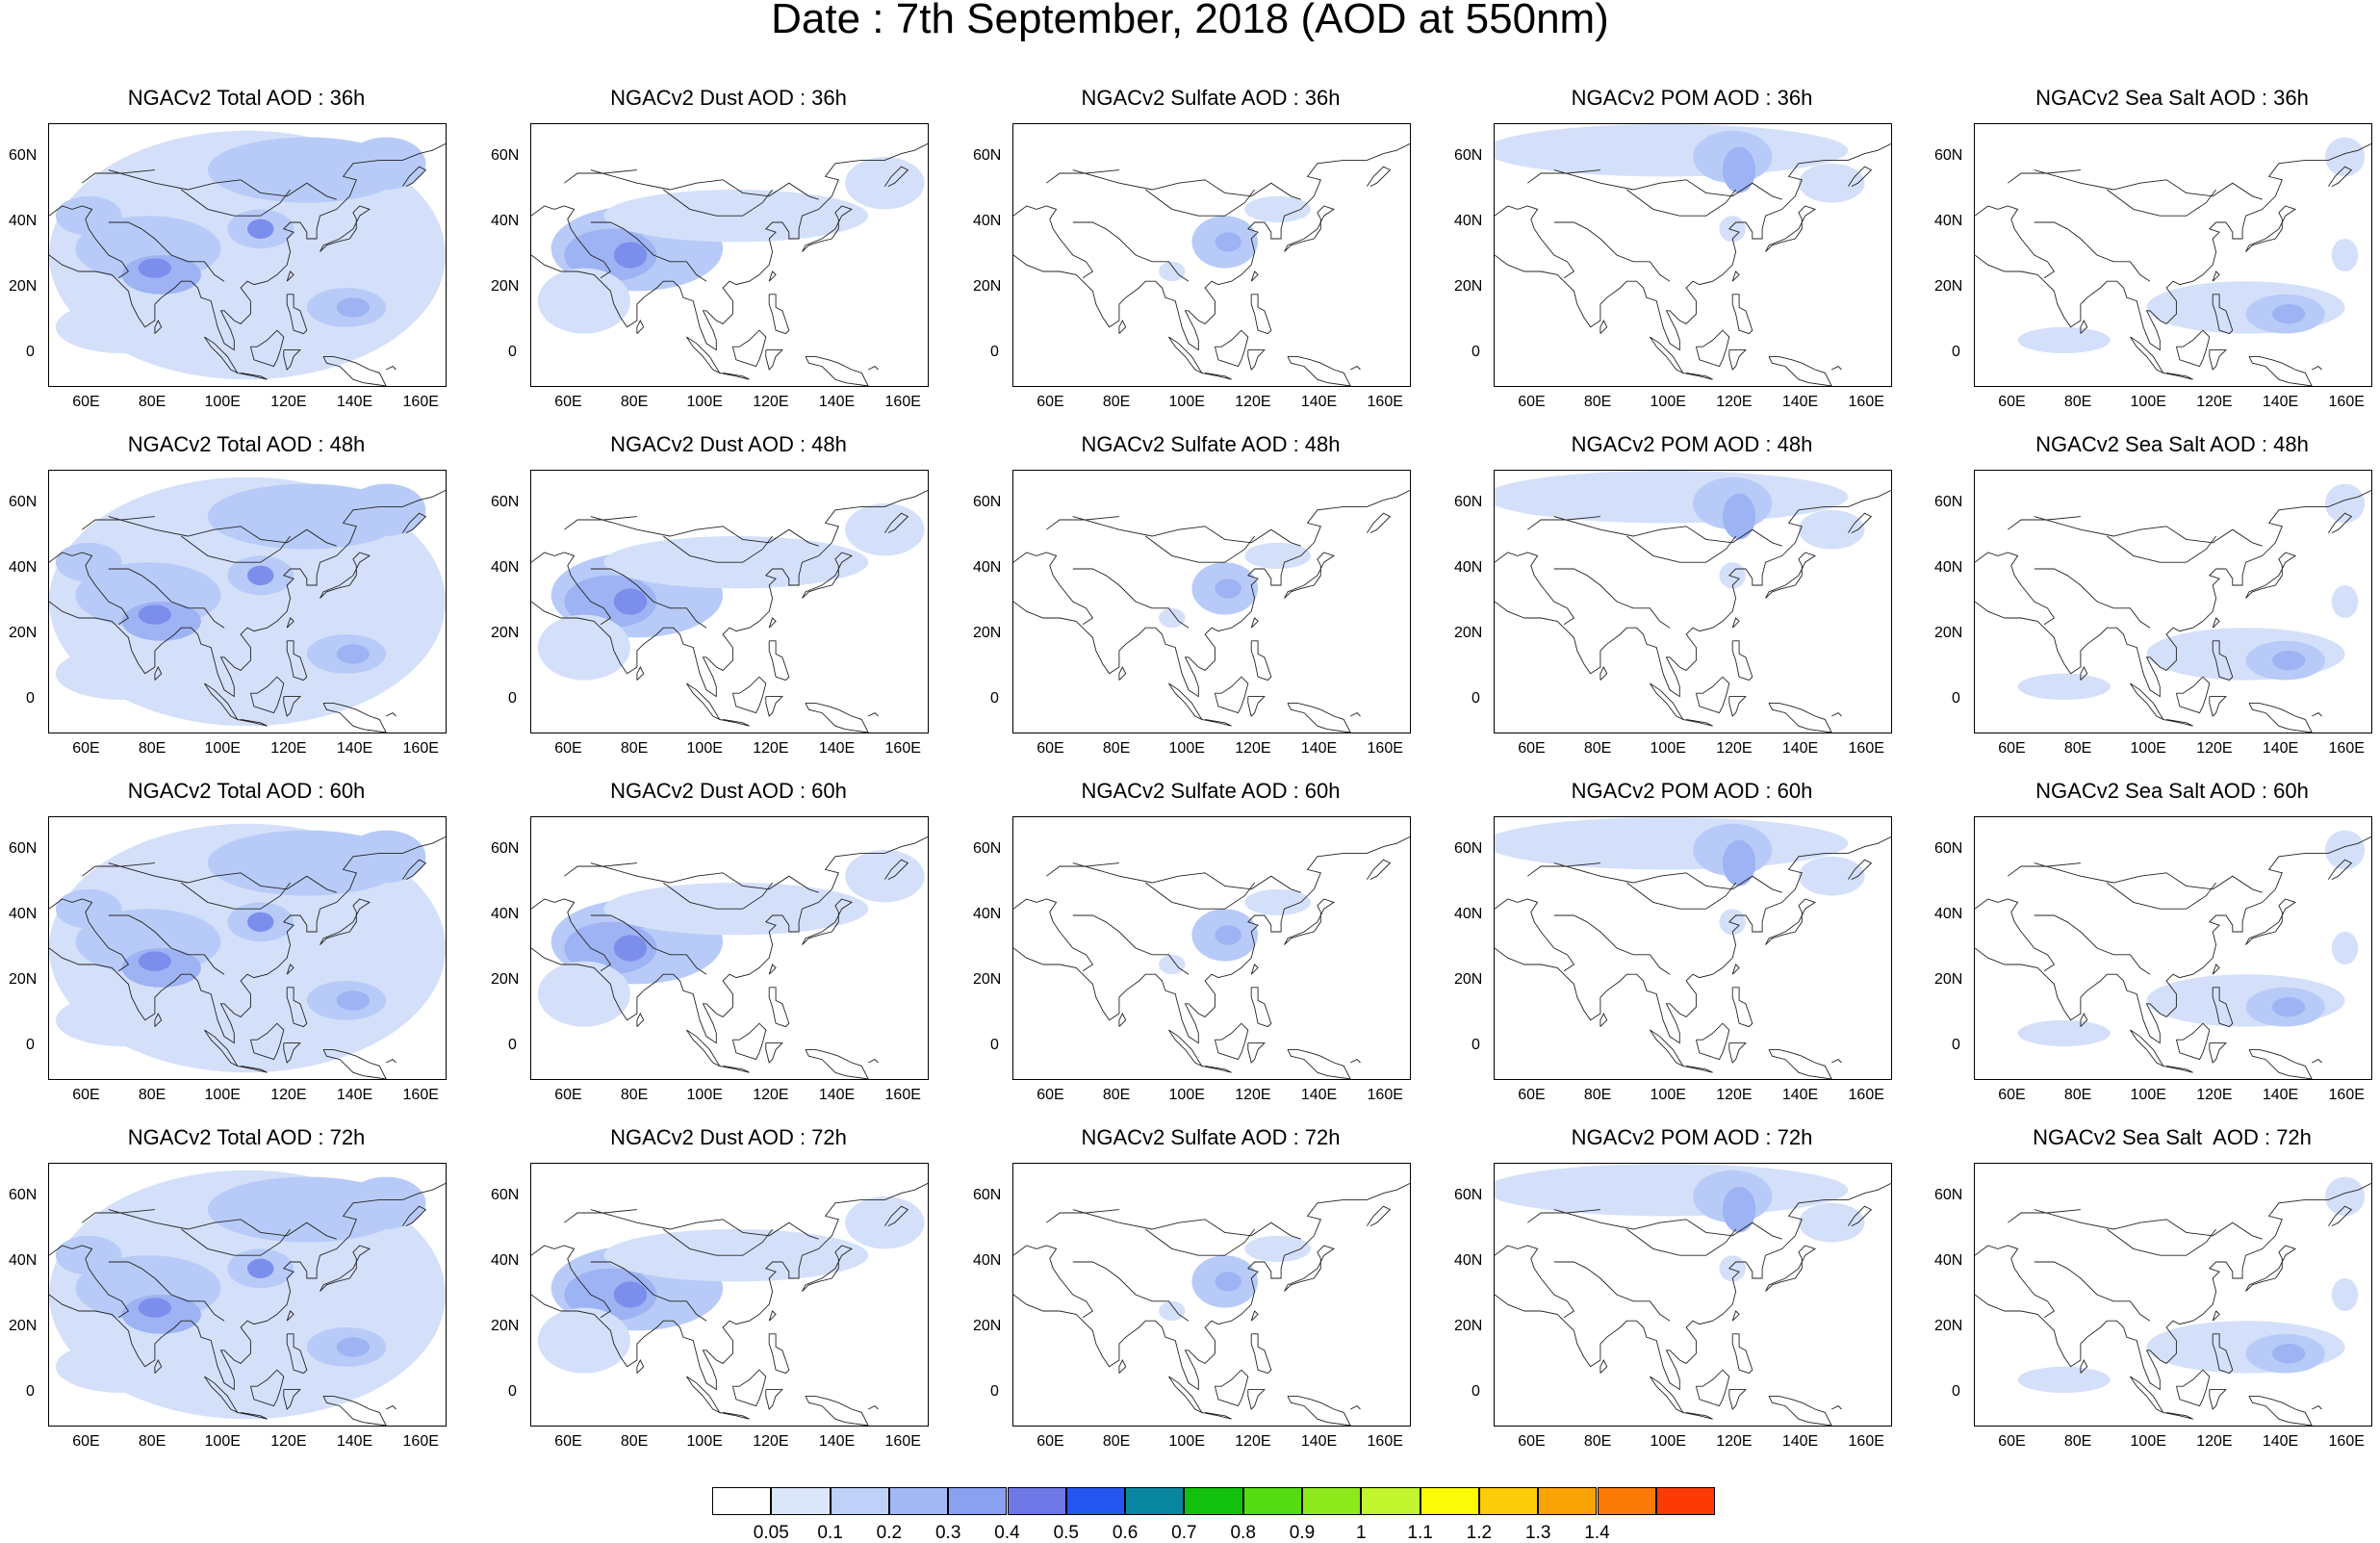 The height and width of the screenshot is (1543, 2380). I want to click on panel-title: NGACv2 Sulfate AOD : 72h, so click(1211, 1137).